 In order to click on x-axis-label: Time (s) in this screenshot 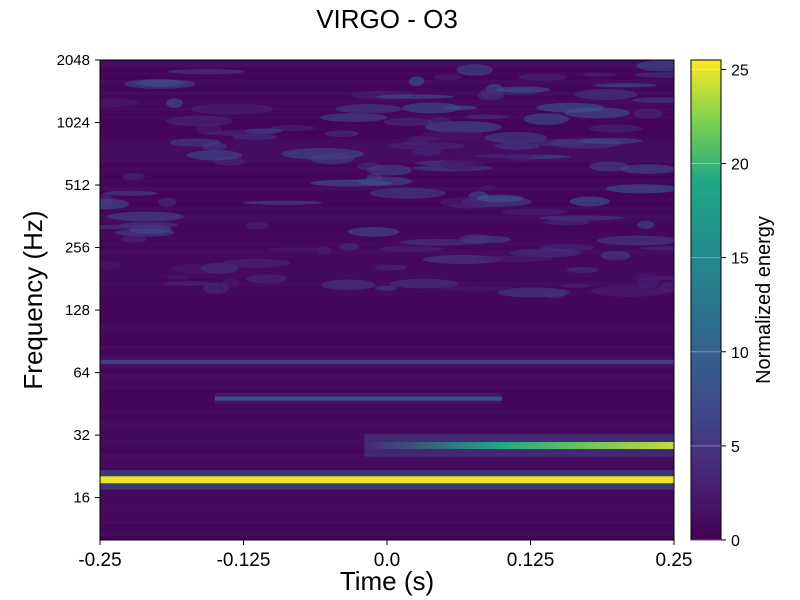, I will do `click(387, 581)`.